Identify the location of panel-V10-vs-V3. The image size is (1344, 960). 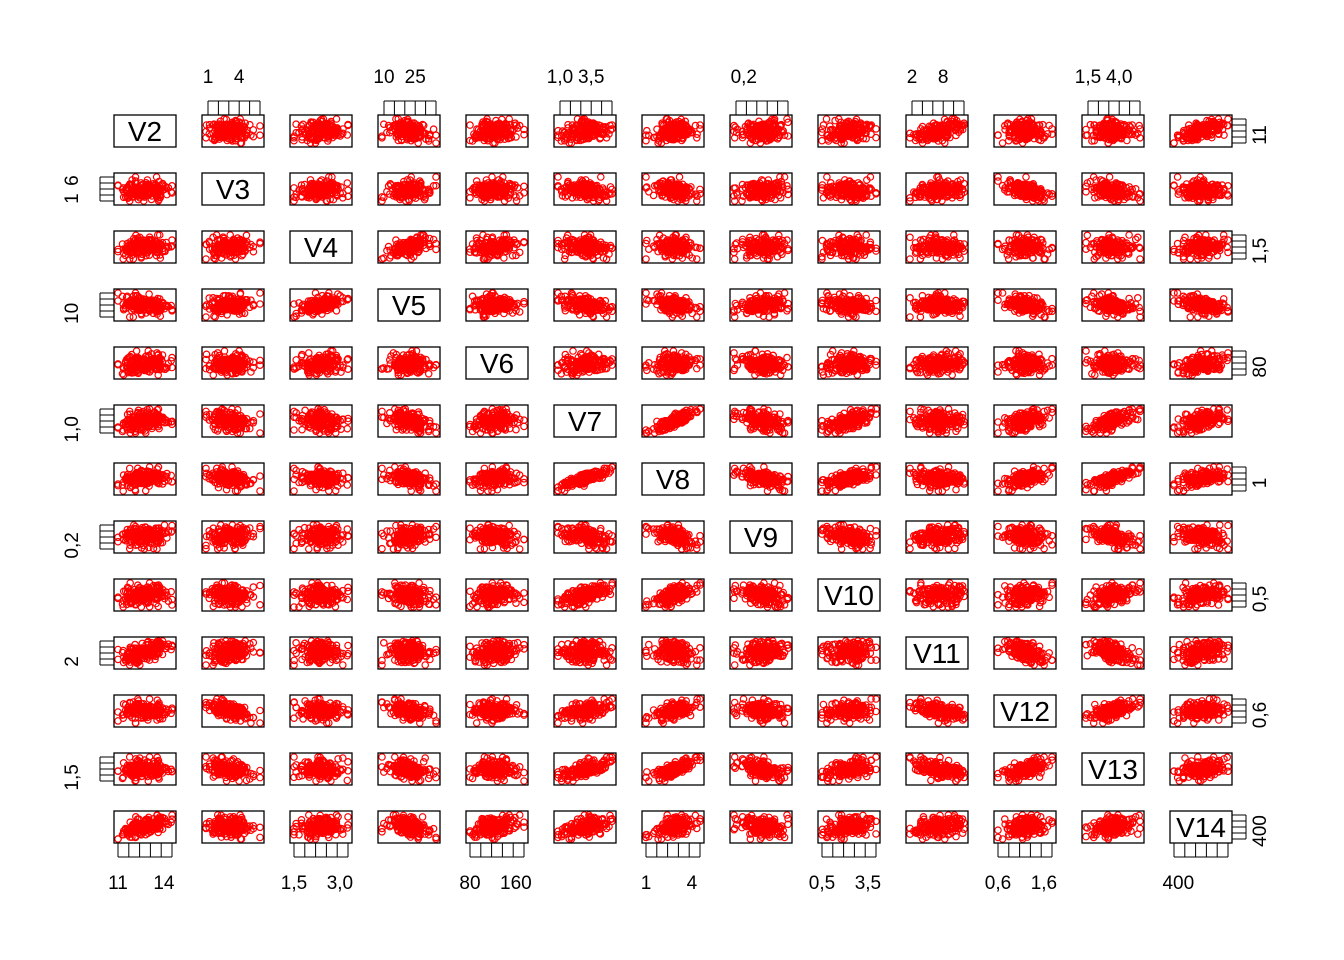
(849, 189).